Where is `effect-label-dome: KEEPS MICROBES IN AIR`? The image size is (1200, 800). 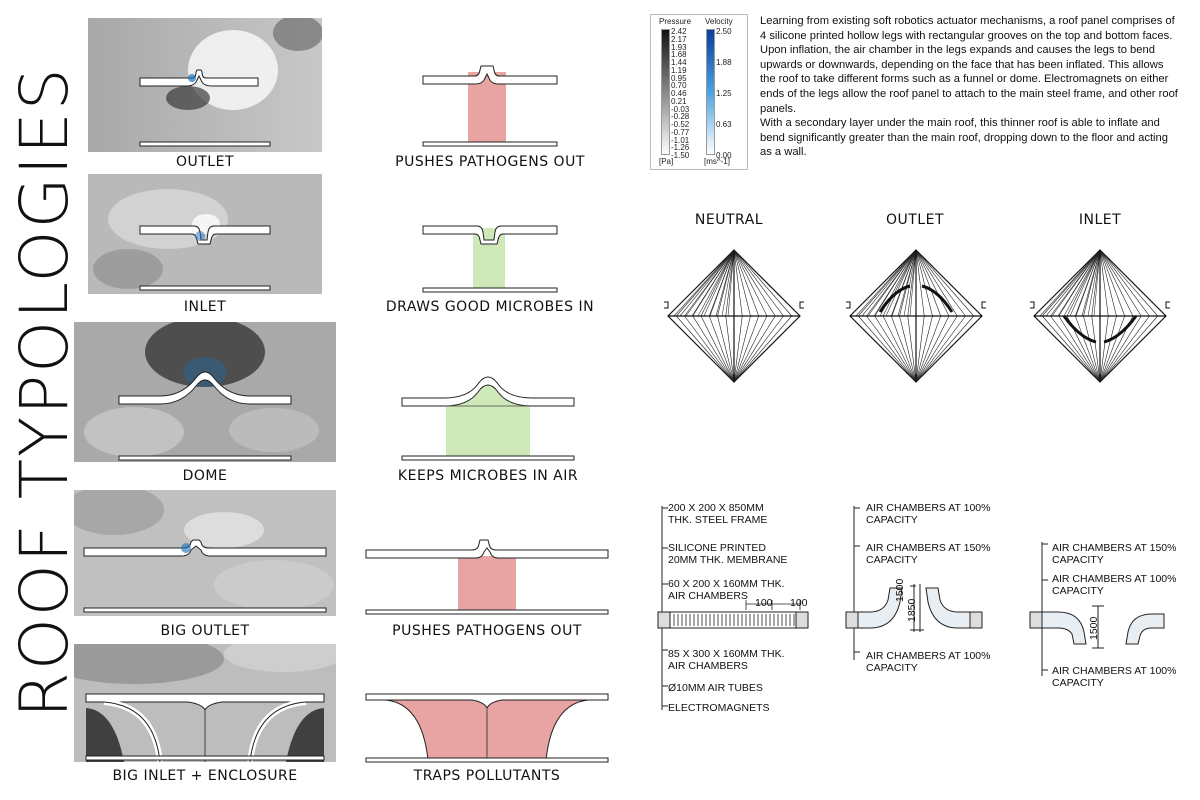
effect-label-dome: KEEPS MICROBES IN AIR is located at coordinates (488, 476).